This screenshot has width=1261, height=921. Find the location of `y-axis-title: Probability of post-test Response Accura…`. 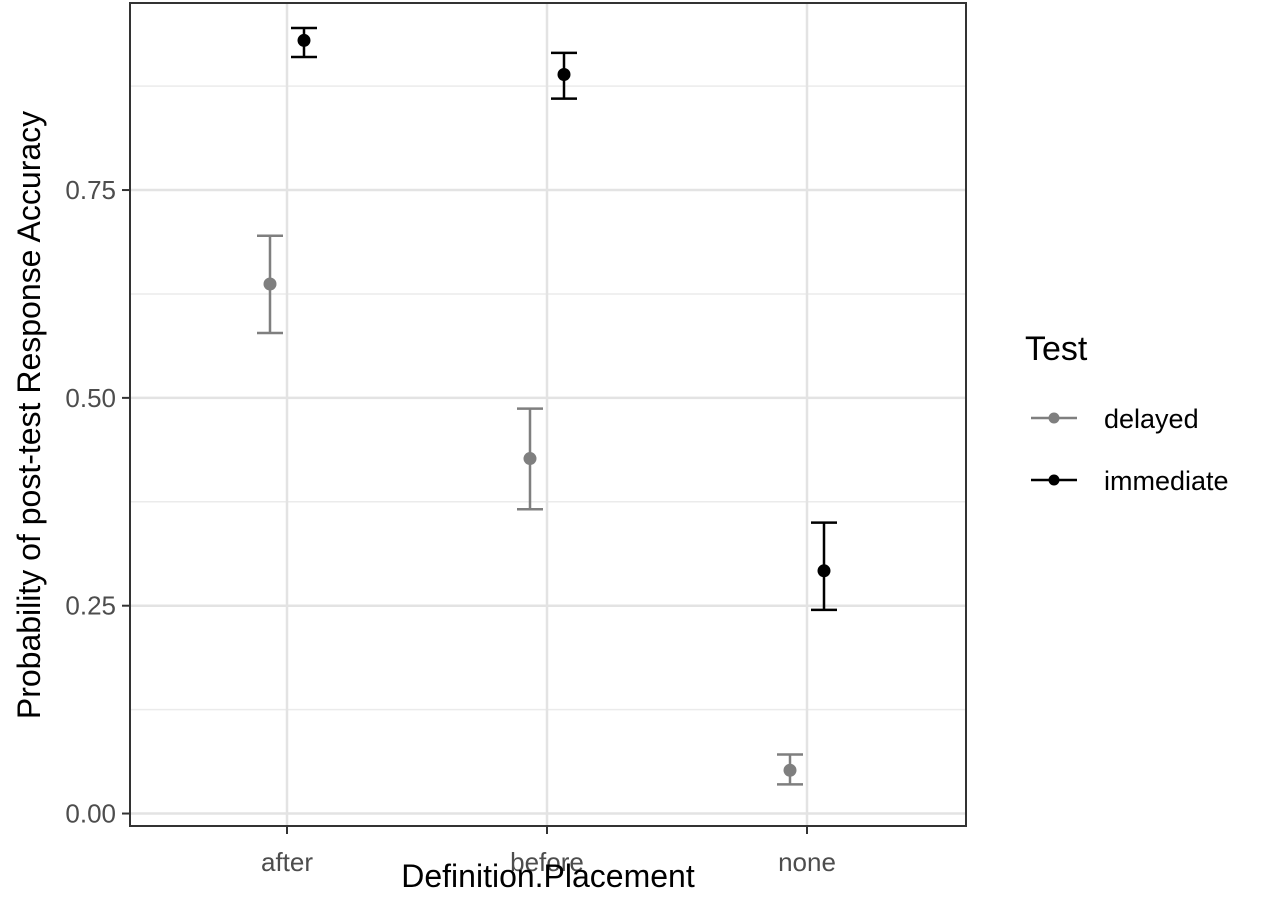

y-axis-title: Probability of post-test Response Accura… is located at coordinates (29, 415).